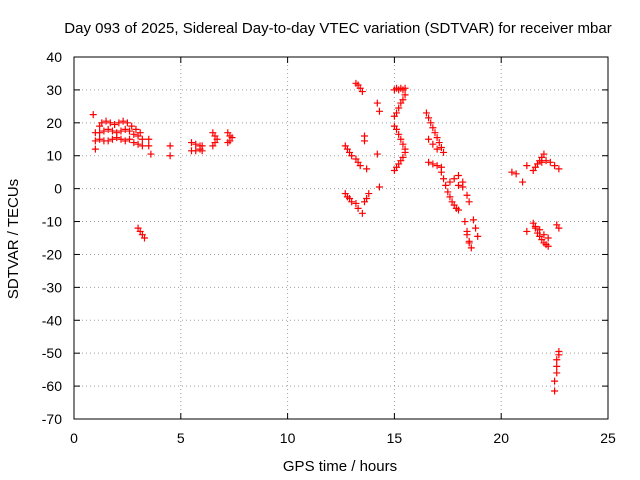 The image size is (640, 480). I want to click on y-tick-label: -30, so click(52, 287).